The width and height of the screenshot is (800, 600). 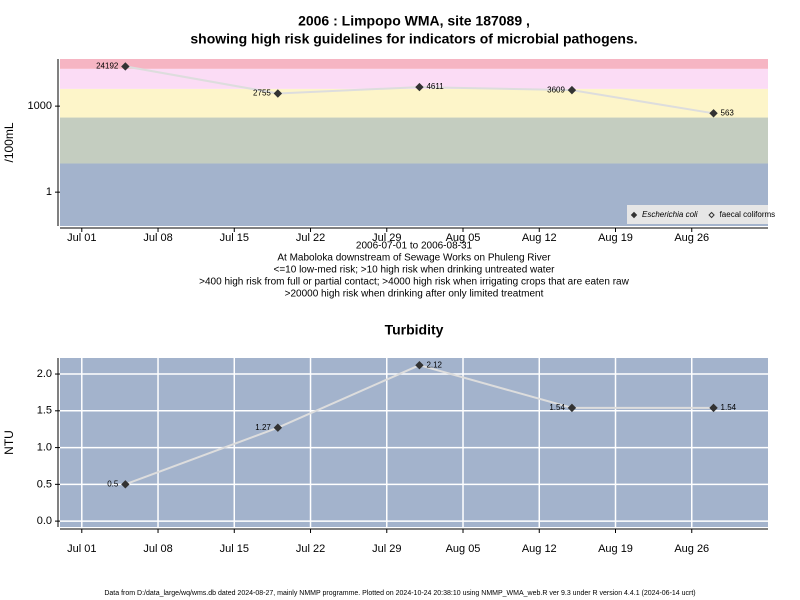 I want to click on legend-box, so click(x=697, y=214).